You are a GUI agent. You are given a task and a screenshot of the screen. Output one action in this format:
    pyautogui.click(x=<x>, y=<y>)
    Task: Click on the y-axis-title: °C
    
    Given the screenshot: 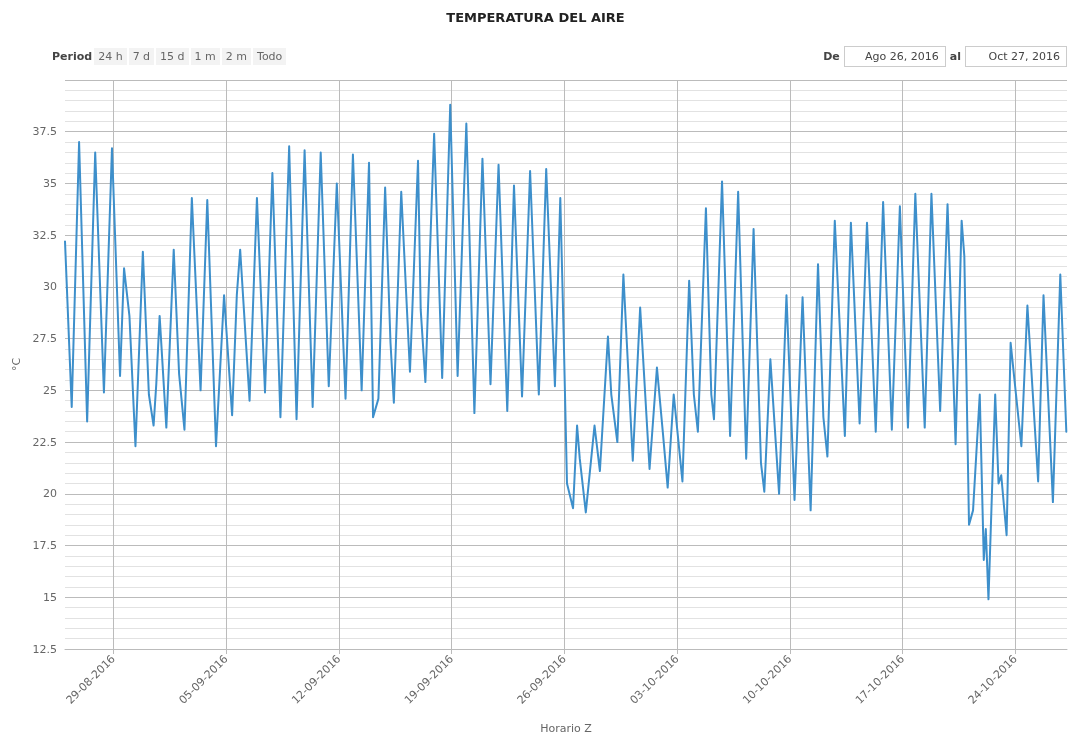 What is the action you would take?
    pyautogui.click(x=16, y=364)
    